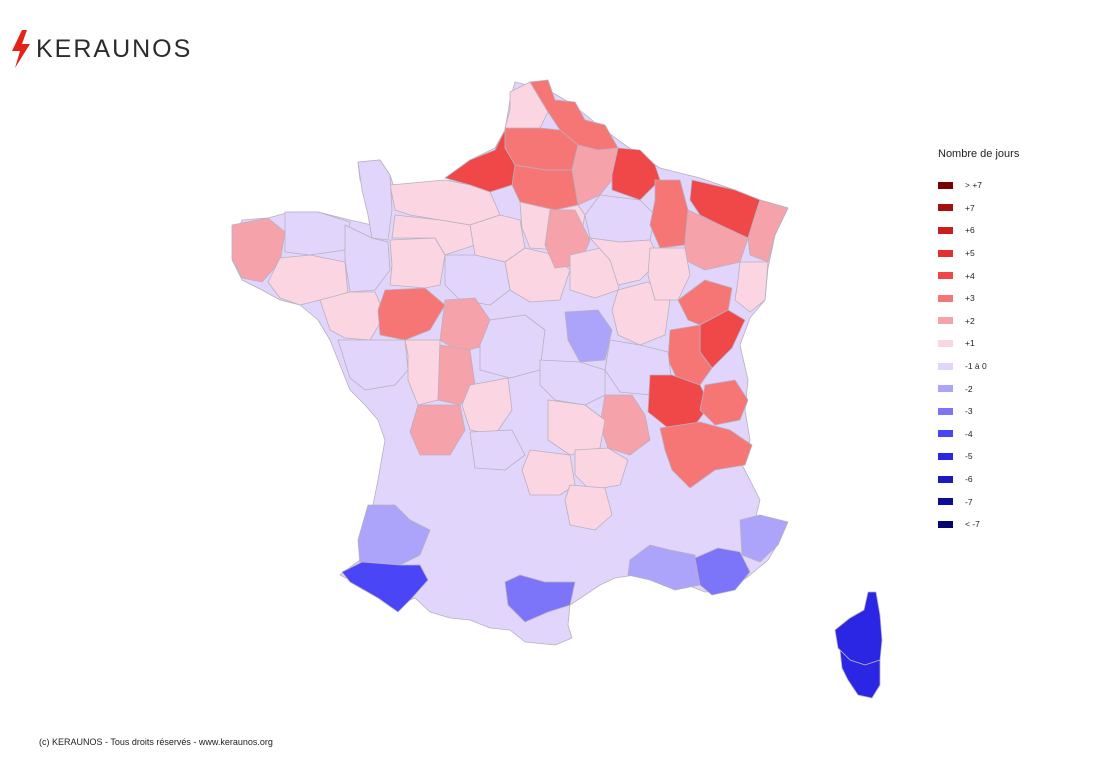 The height and width of the screenshot is (777, 1098). I want to click on legend-item: > +7, so click(978, 185).